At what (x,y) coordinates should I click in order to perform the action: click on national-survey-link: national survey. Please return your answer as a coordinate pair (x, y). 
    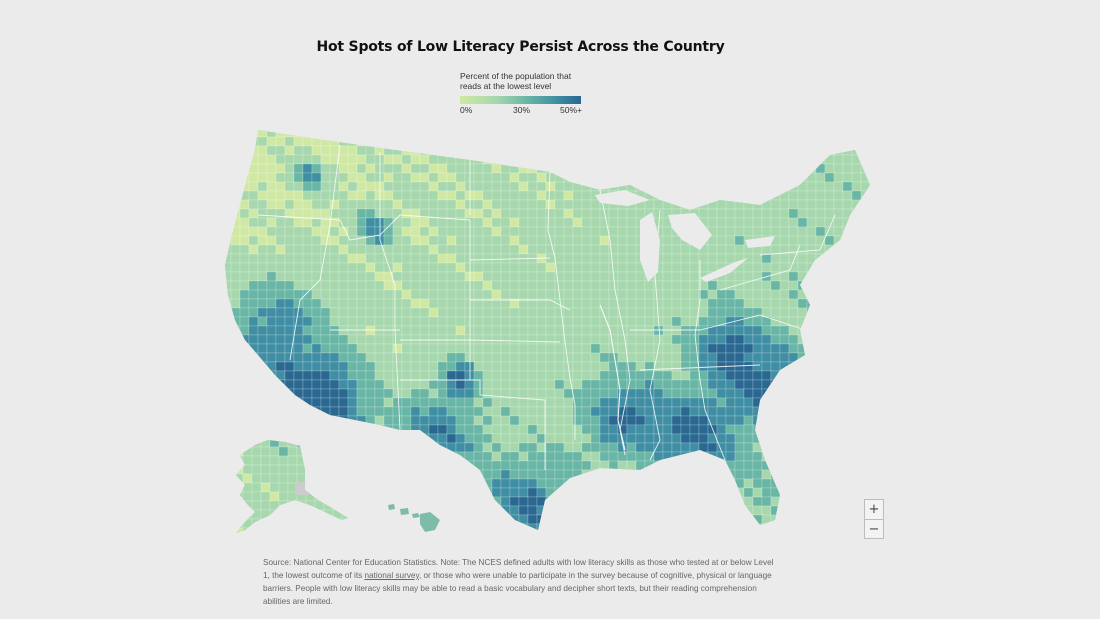
    Looking at the image, I should click on (391, 575).